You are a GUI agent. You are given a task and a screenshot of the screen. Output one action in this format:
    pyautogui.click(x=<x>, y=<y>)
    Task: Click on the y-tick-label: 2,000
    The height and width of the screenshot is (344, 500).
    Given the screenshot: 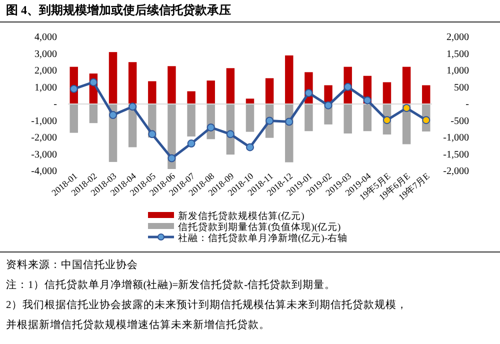 What is the action you would take?
    pyautogui.click(x=45, y=71)
    